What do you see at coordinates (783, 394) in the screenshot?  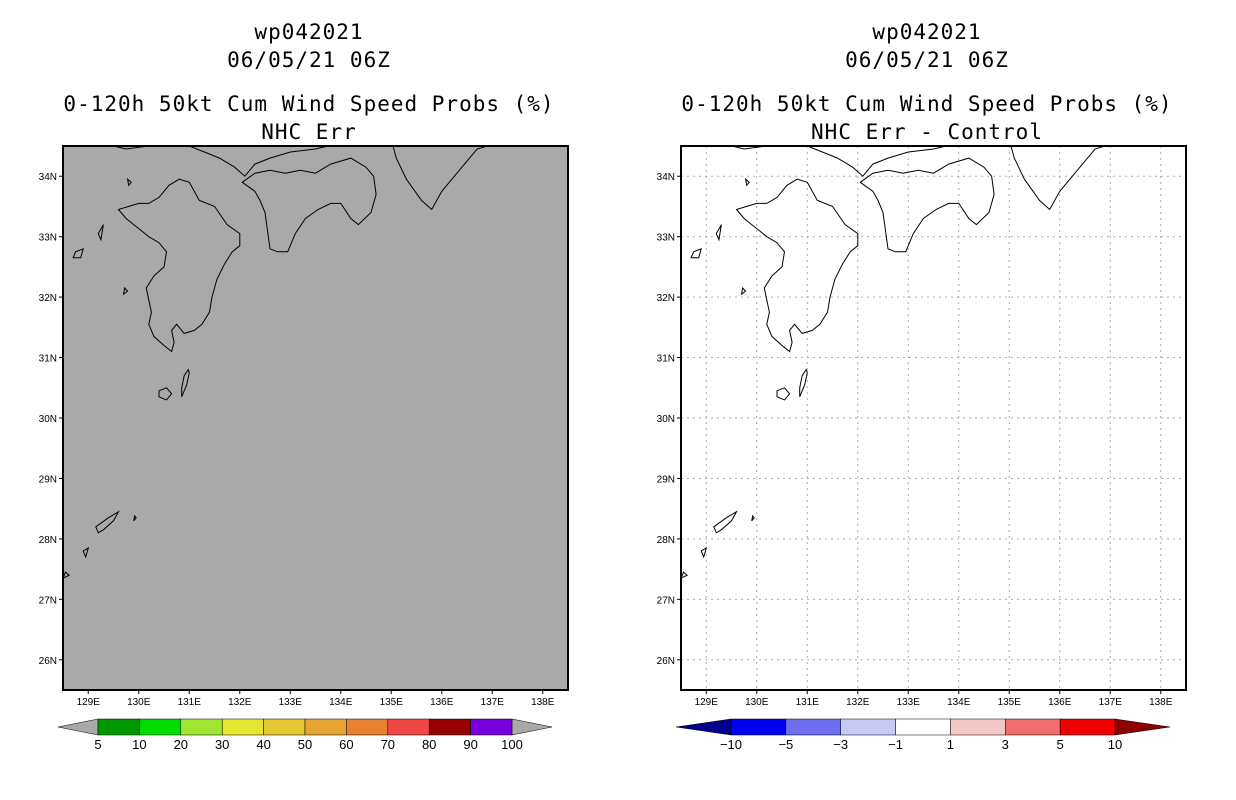 I see `coastline-yakushima` at bounding box center [783, 394].